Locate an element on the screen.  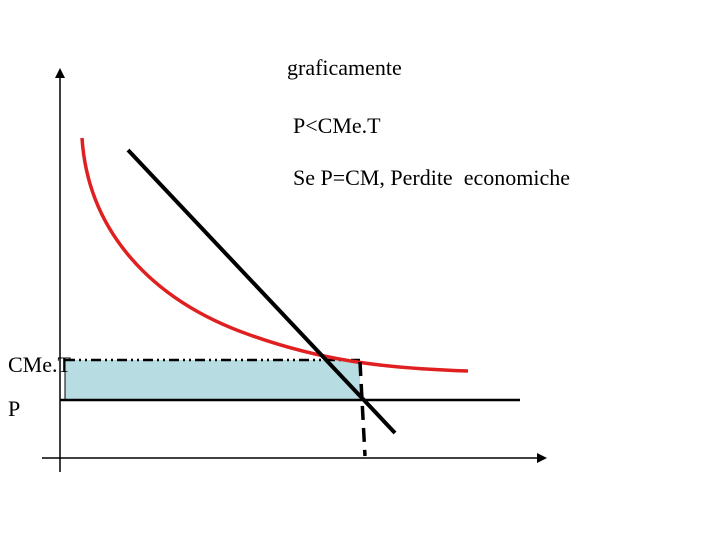
title: graficamente is located at coordinates (344, 67).